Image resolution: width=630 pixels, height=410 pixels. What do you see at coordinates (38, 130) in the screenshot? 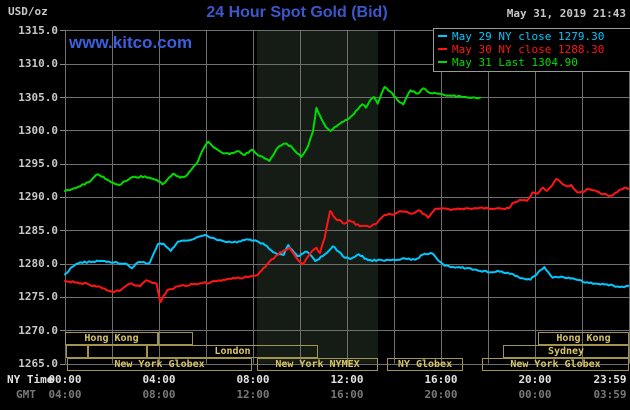
I see `y-axis-tick-label: 1300.0` at bounding box center [38, 130].